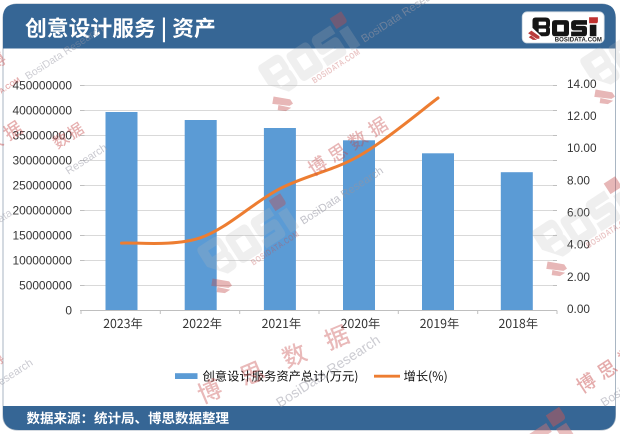 Image resolution: width=620 pixels, height=434 pixels. I want to click on svg-text: 250000000, so click(42, 186).